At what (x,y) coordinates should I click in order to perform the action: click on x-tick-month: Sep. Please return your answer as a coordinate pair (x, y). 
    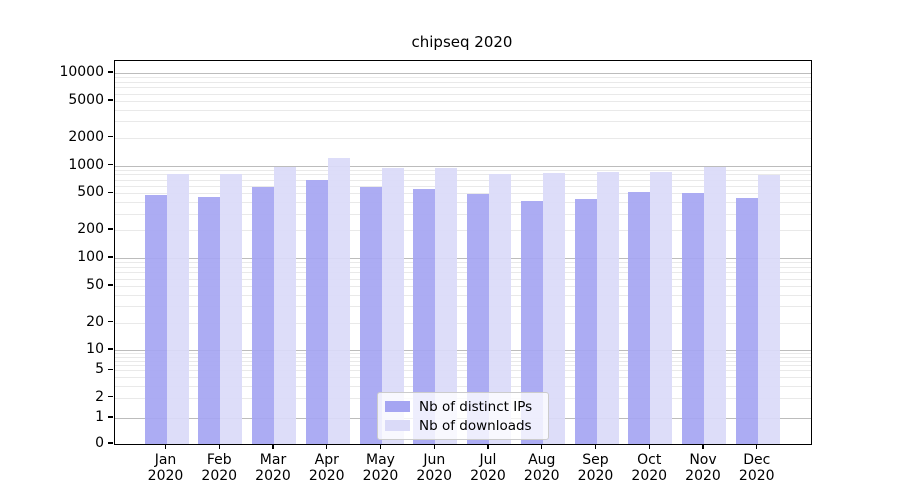
    Looking at the image, I should click on (595, 460).